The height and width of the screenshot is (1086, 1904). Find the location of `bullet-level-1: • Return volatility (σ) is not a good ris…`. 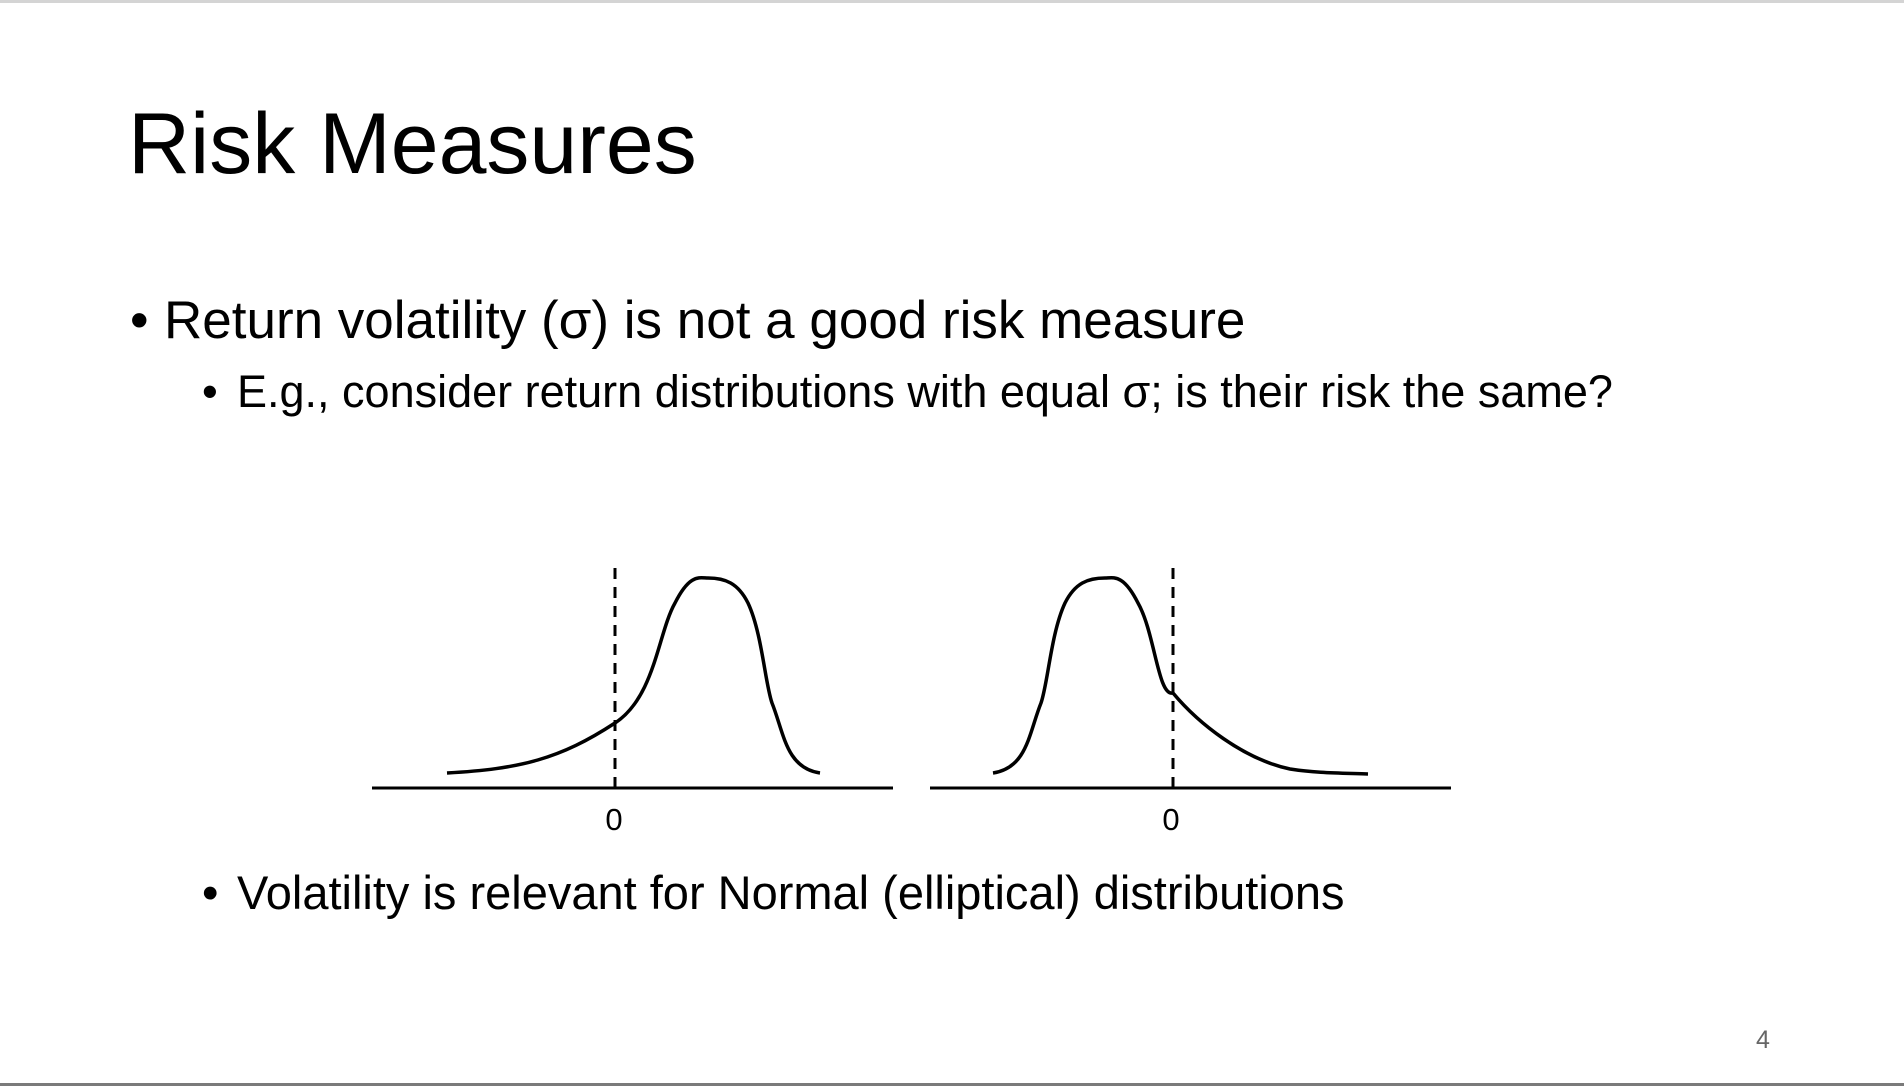

bullet-level-1: • Return volatility (σ) is not a good ris… is located at coordinates (687, 320).